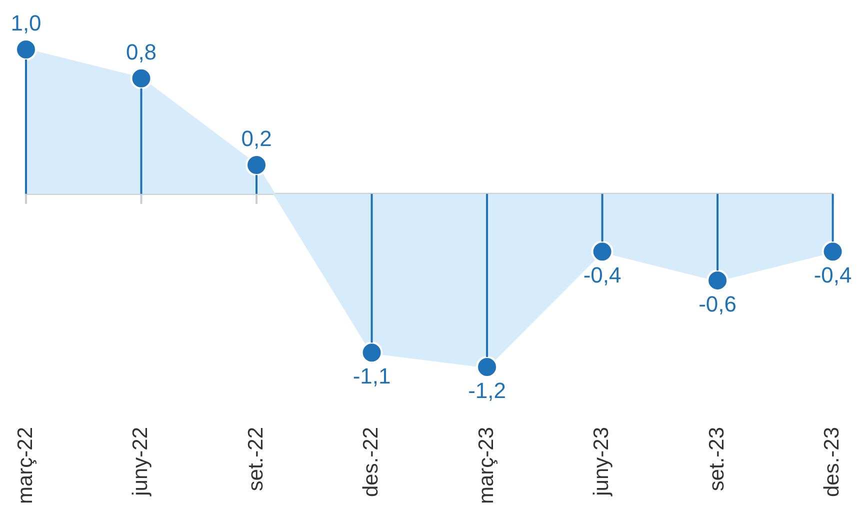  Describe the element at coordinates (716, 459) in the screenshot. I see `x-tick-label: set.-23` at that location.